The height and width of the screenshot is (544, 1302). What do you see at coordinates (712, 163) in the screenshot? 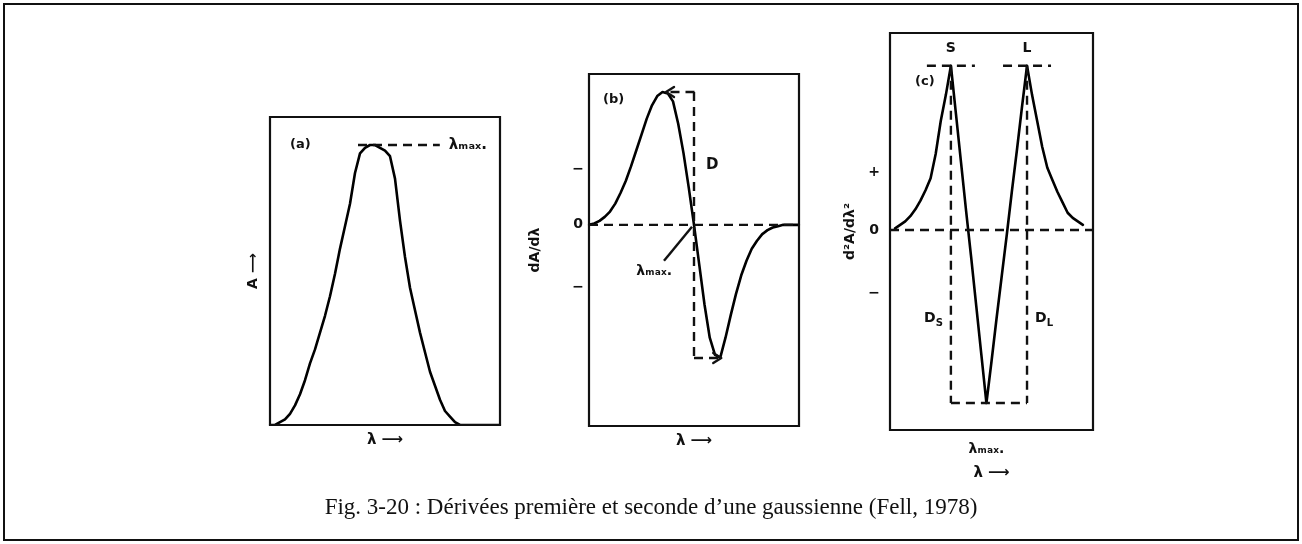
I see `annotation: D` at bounding box center [712, 163].